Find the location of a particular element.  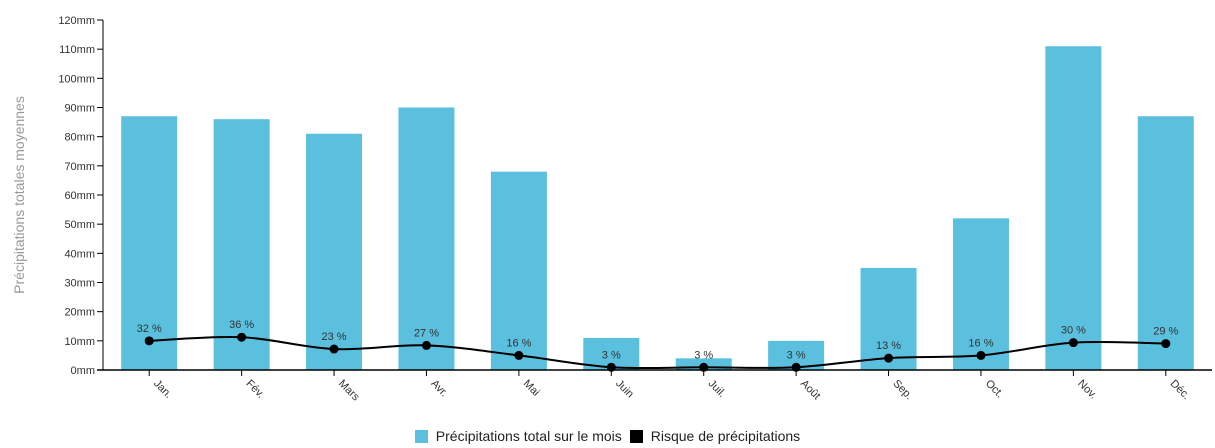

legend-item-precipitation: Précipitations total sur le mois is located at coordinates (518, 436).